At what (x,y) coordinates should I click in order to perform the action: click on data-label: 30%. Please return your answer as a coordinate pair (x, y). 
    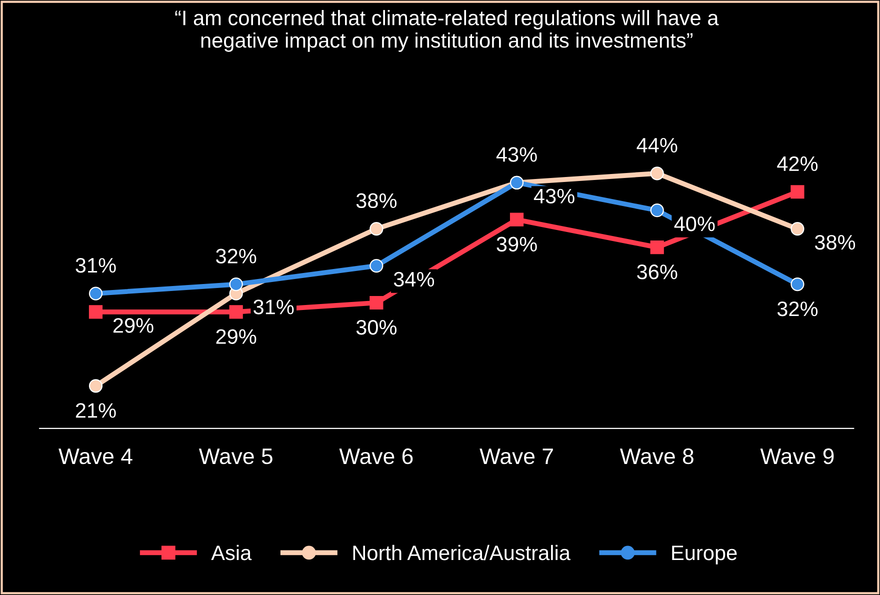
    Looking at the image, I should click on (376, 327).